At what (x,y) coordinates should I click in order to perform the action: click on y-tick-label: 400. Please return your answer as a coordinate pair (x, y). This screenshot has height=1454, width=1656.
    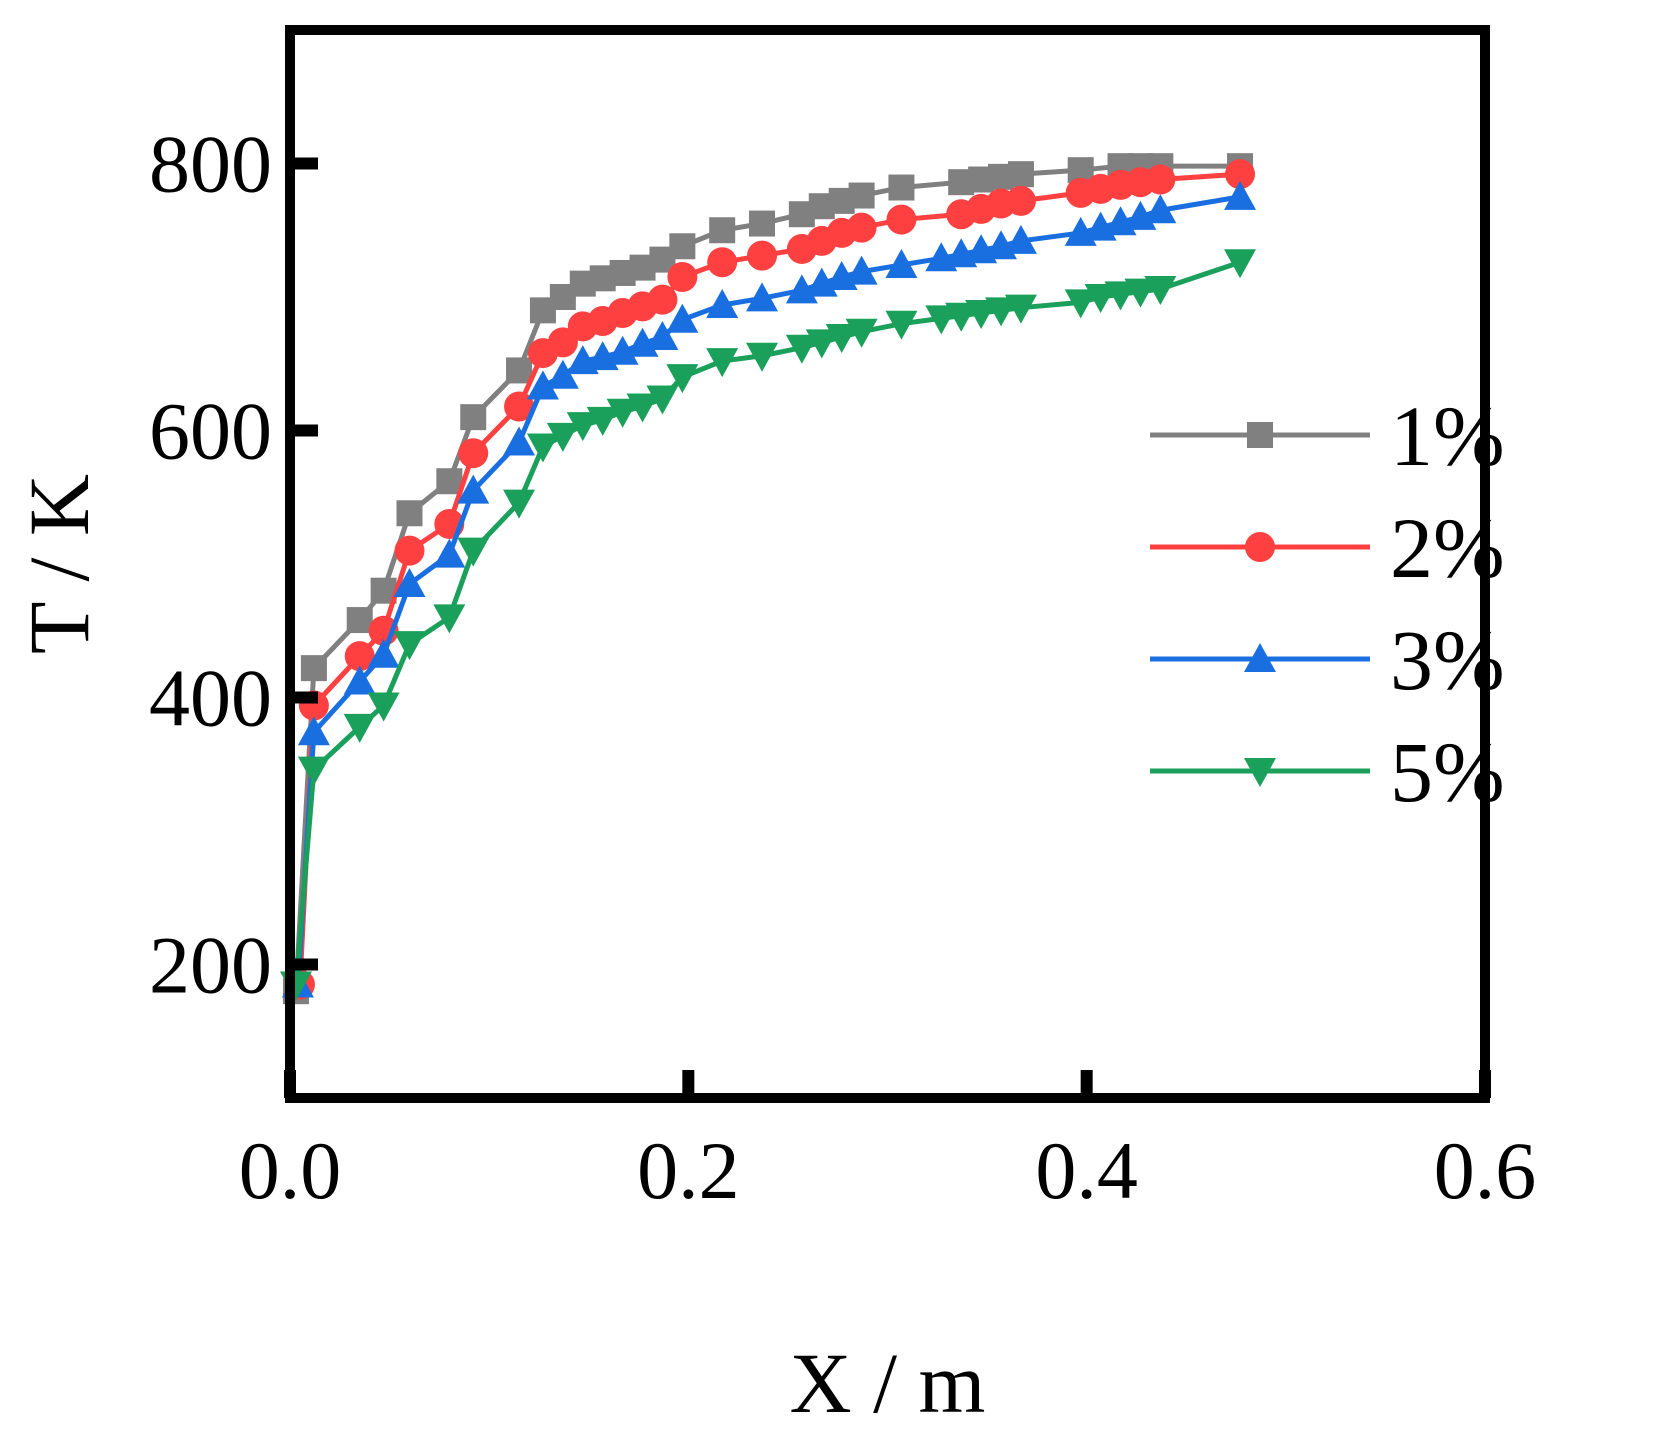
    Looking at the image, I should click on (210, 698).